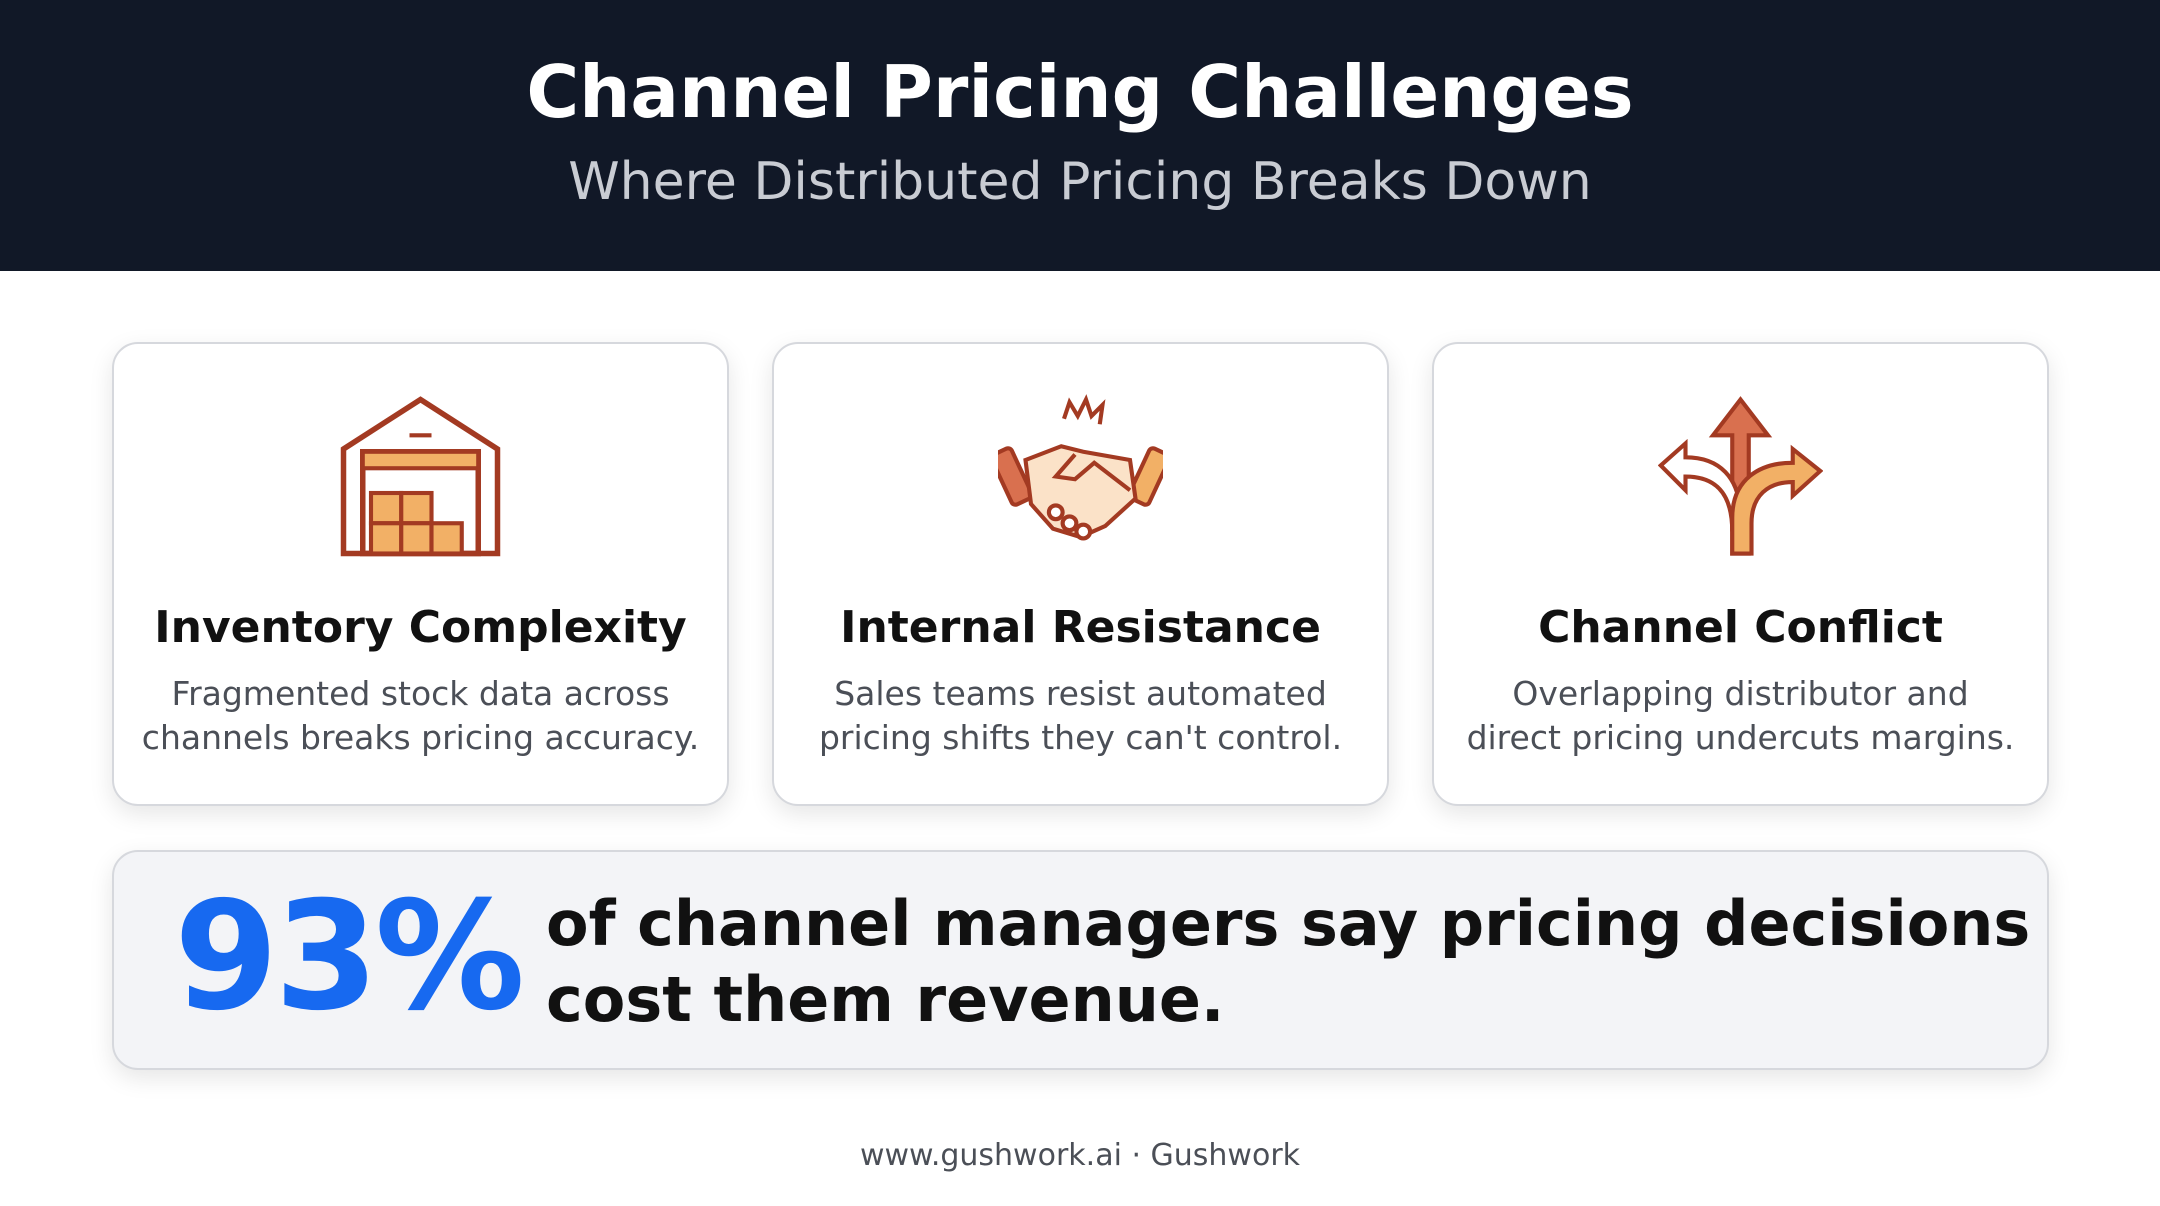 Image resolution: width=2160 pixels, height=1206 pixels. Describe the element at coordinates (1080, 627) in the screenshot. I see `card-title: Internal Resistance` at that location.